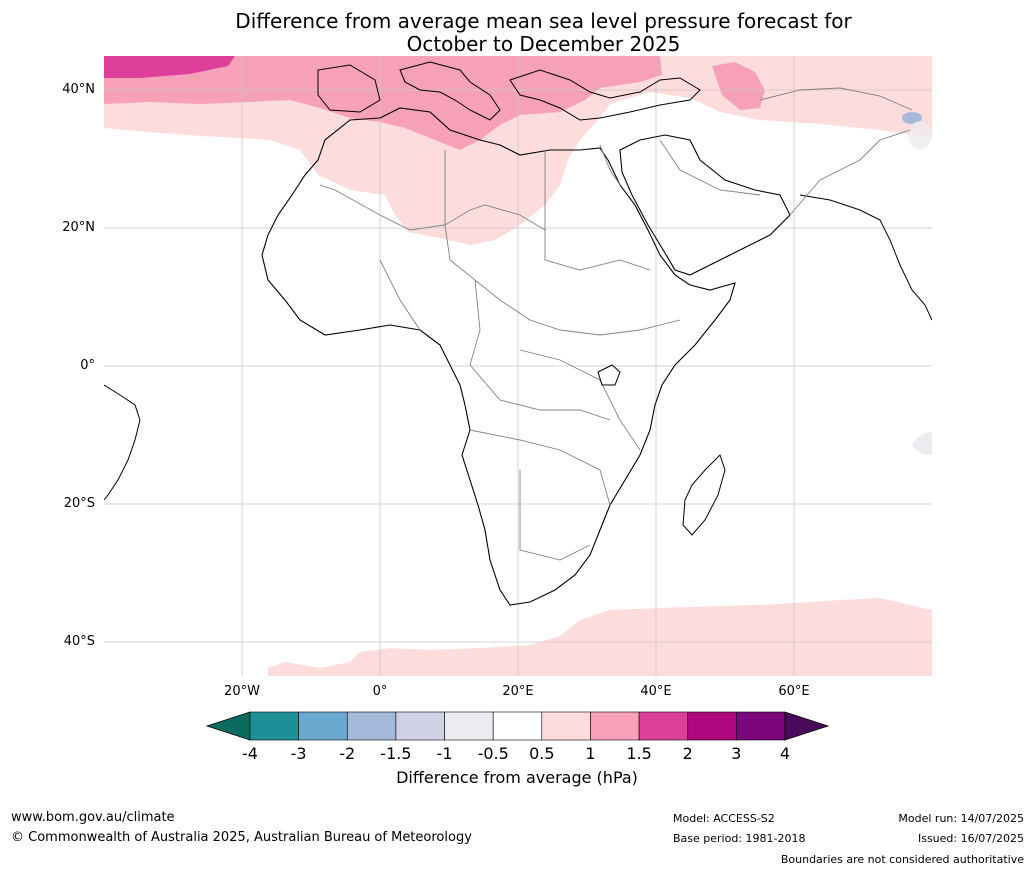  I want to click on lat-label-40n: 40°N, so click(78, 89).